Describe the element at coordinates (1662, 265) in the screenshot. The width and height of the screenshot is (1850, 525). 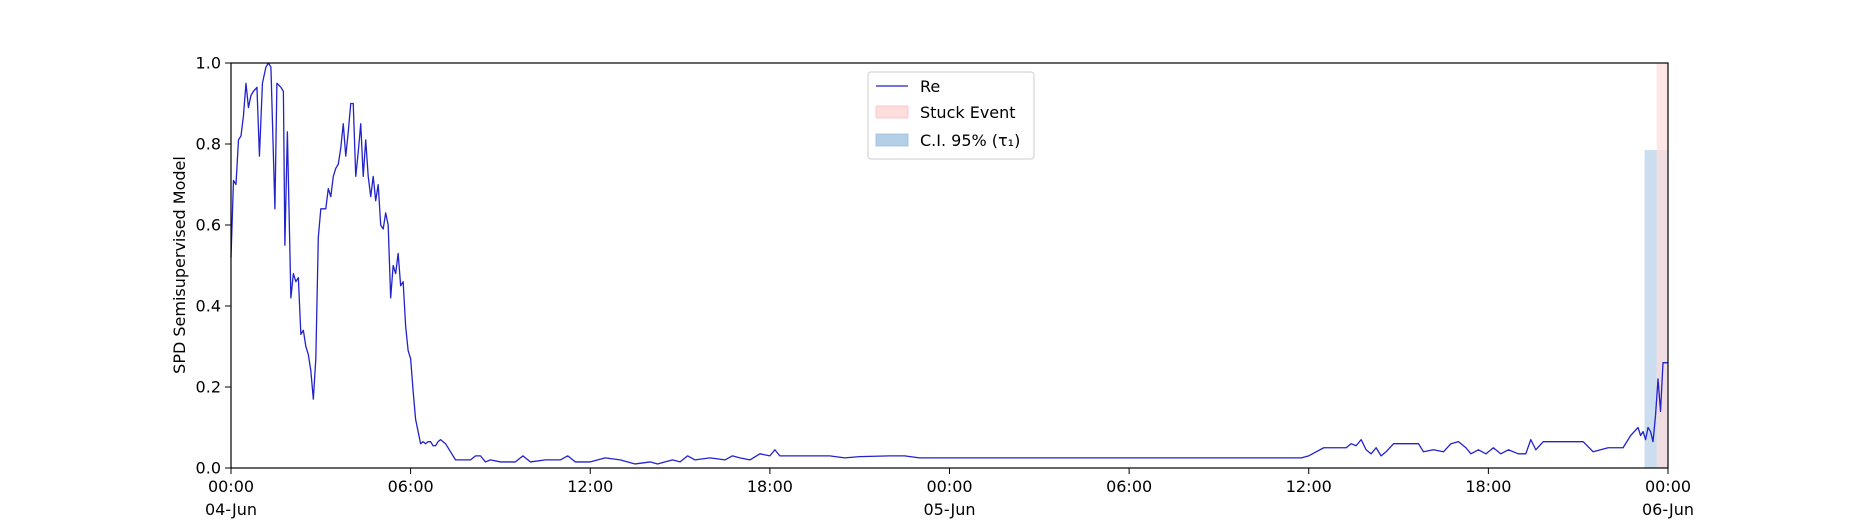
I see `stuck-event-band` at that location.